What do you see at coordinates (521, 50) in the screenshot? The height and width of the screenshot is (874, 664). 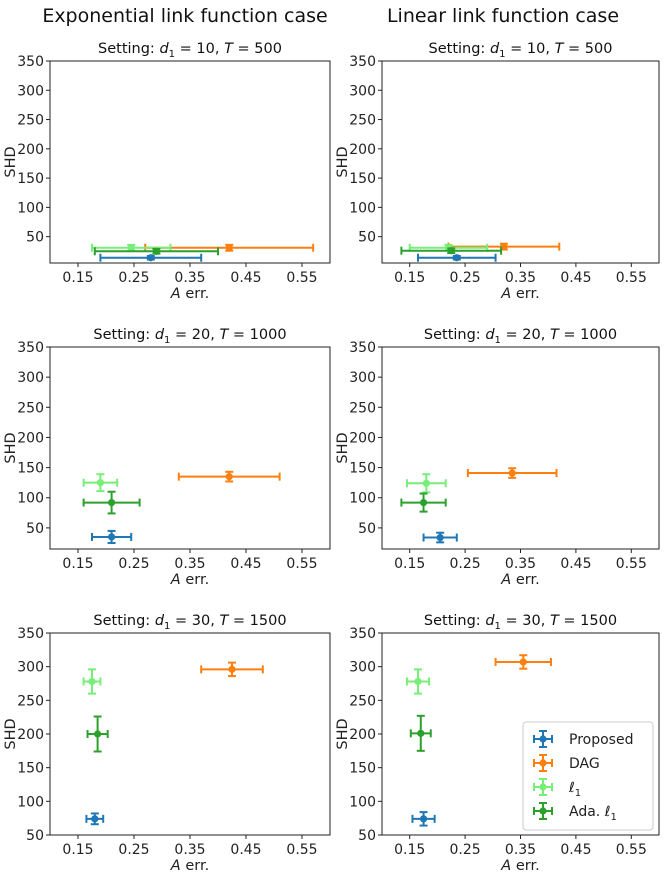 I see `chart-title: Setting: d1 = 10, T = 500` at bounding box center [521, 50].